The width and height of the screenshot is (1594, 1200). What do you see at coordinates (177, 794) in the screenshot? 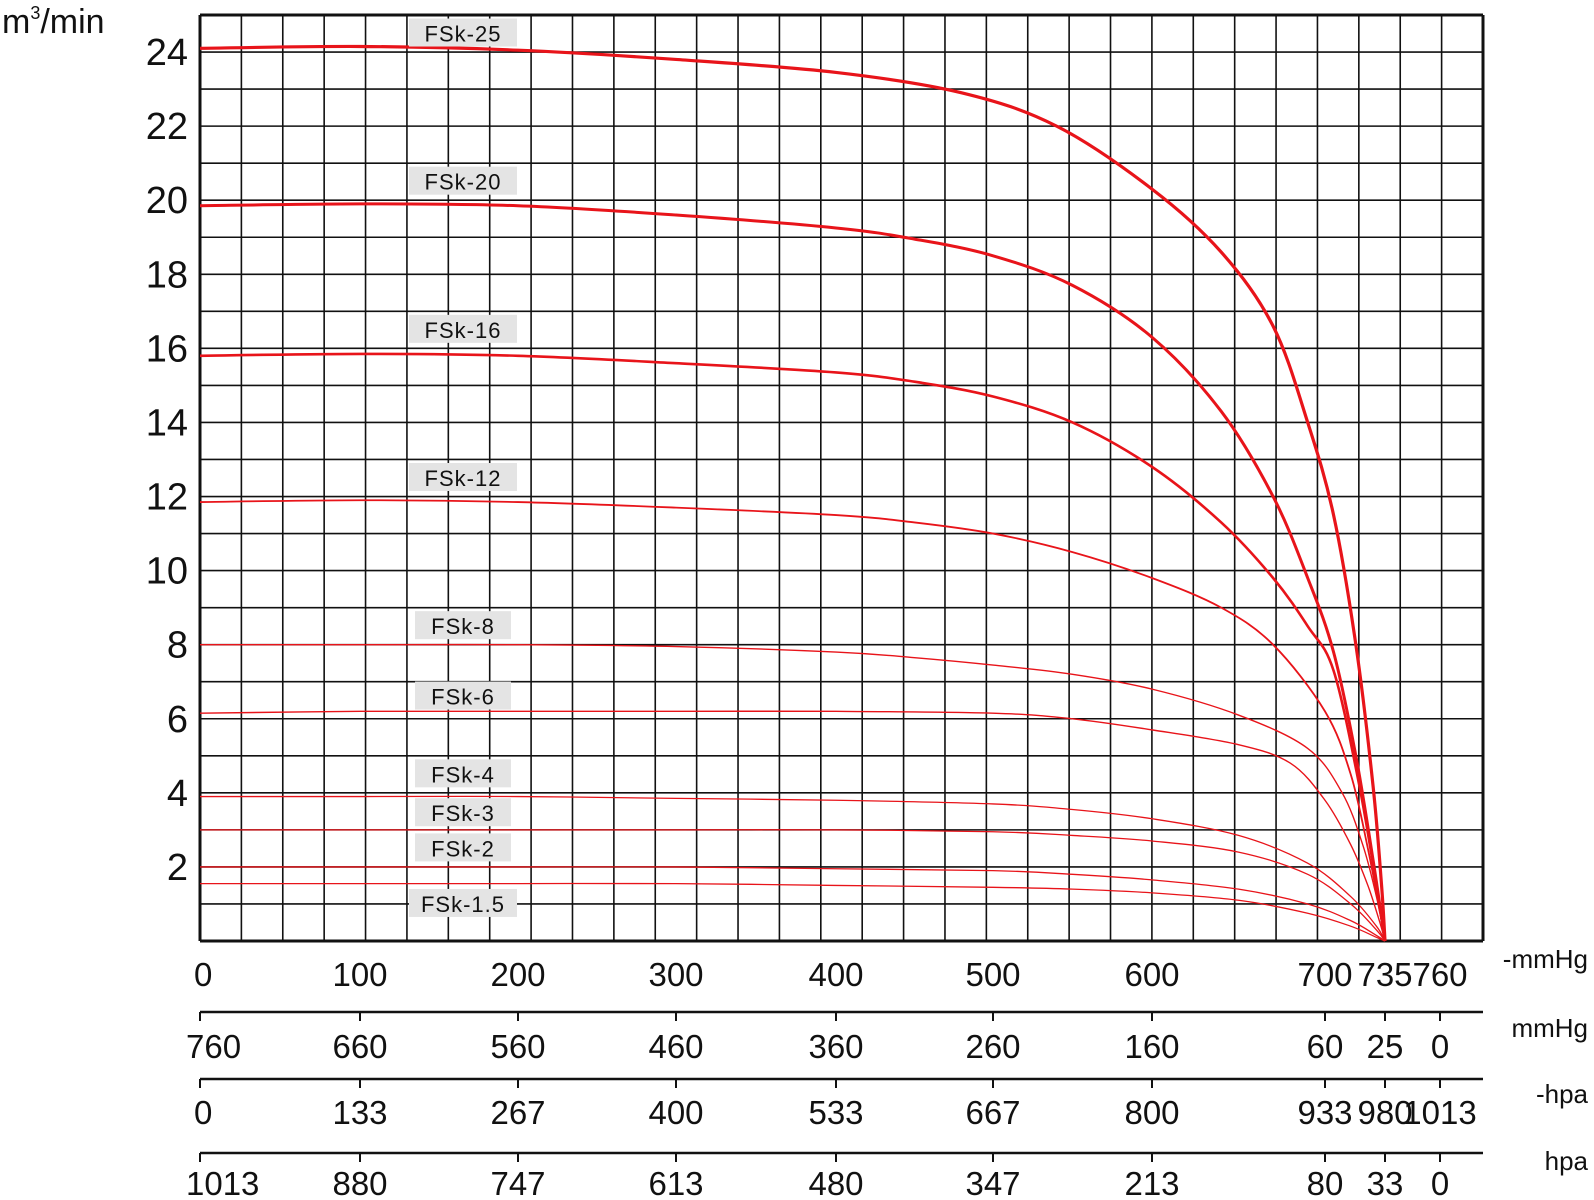
I see `y-tick-label: 4` at bounding box center [177, 794].